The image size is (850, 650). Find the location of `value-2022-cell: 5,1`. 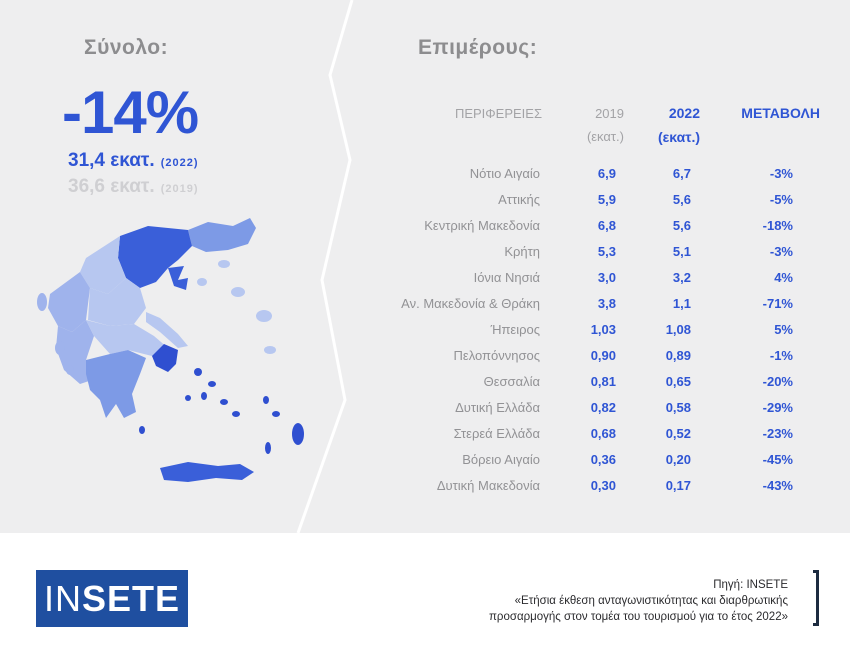

value-2022-cell: 5,1 is located at coordinates (681, 251).